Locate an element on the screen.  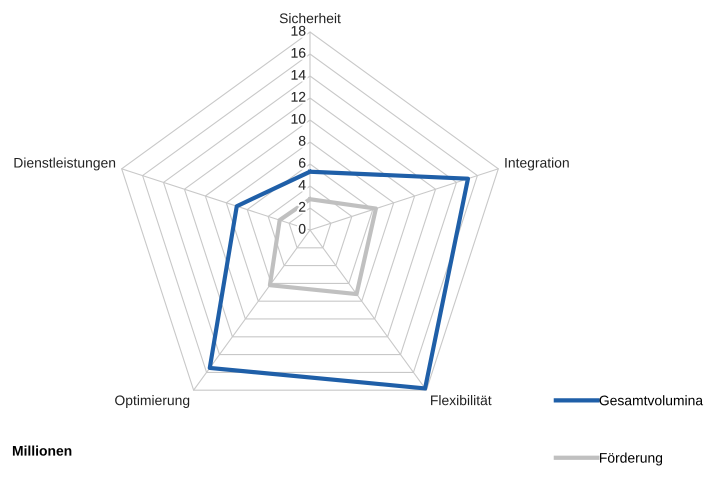
legend-label: Gesamtvolumina is located at coordinates (652, 400).